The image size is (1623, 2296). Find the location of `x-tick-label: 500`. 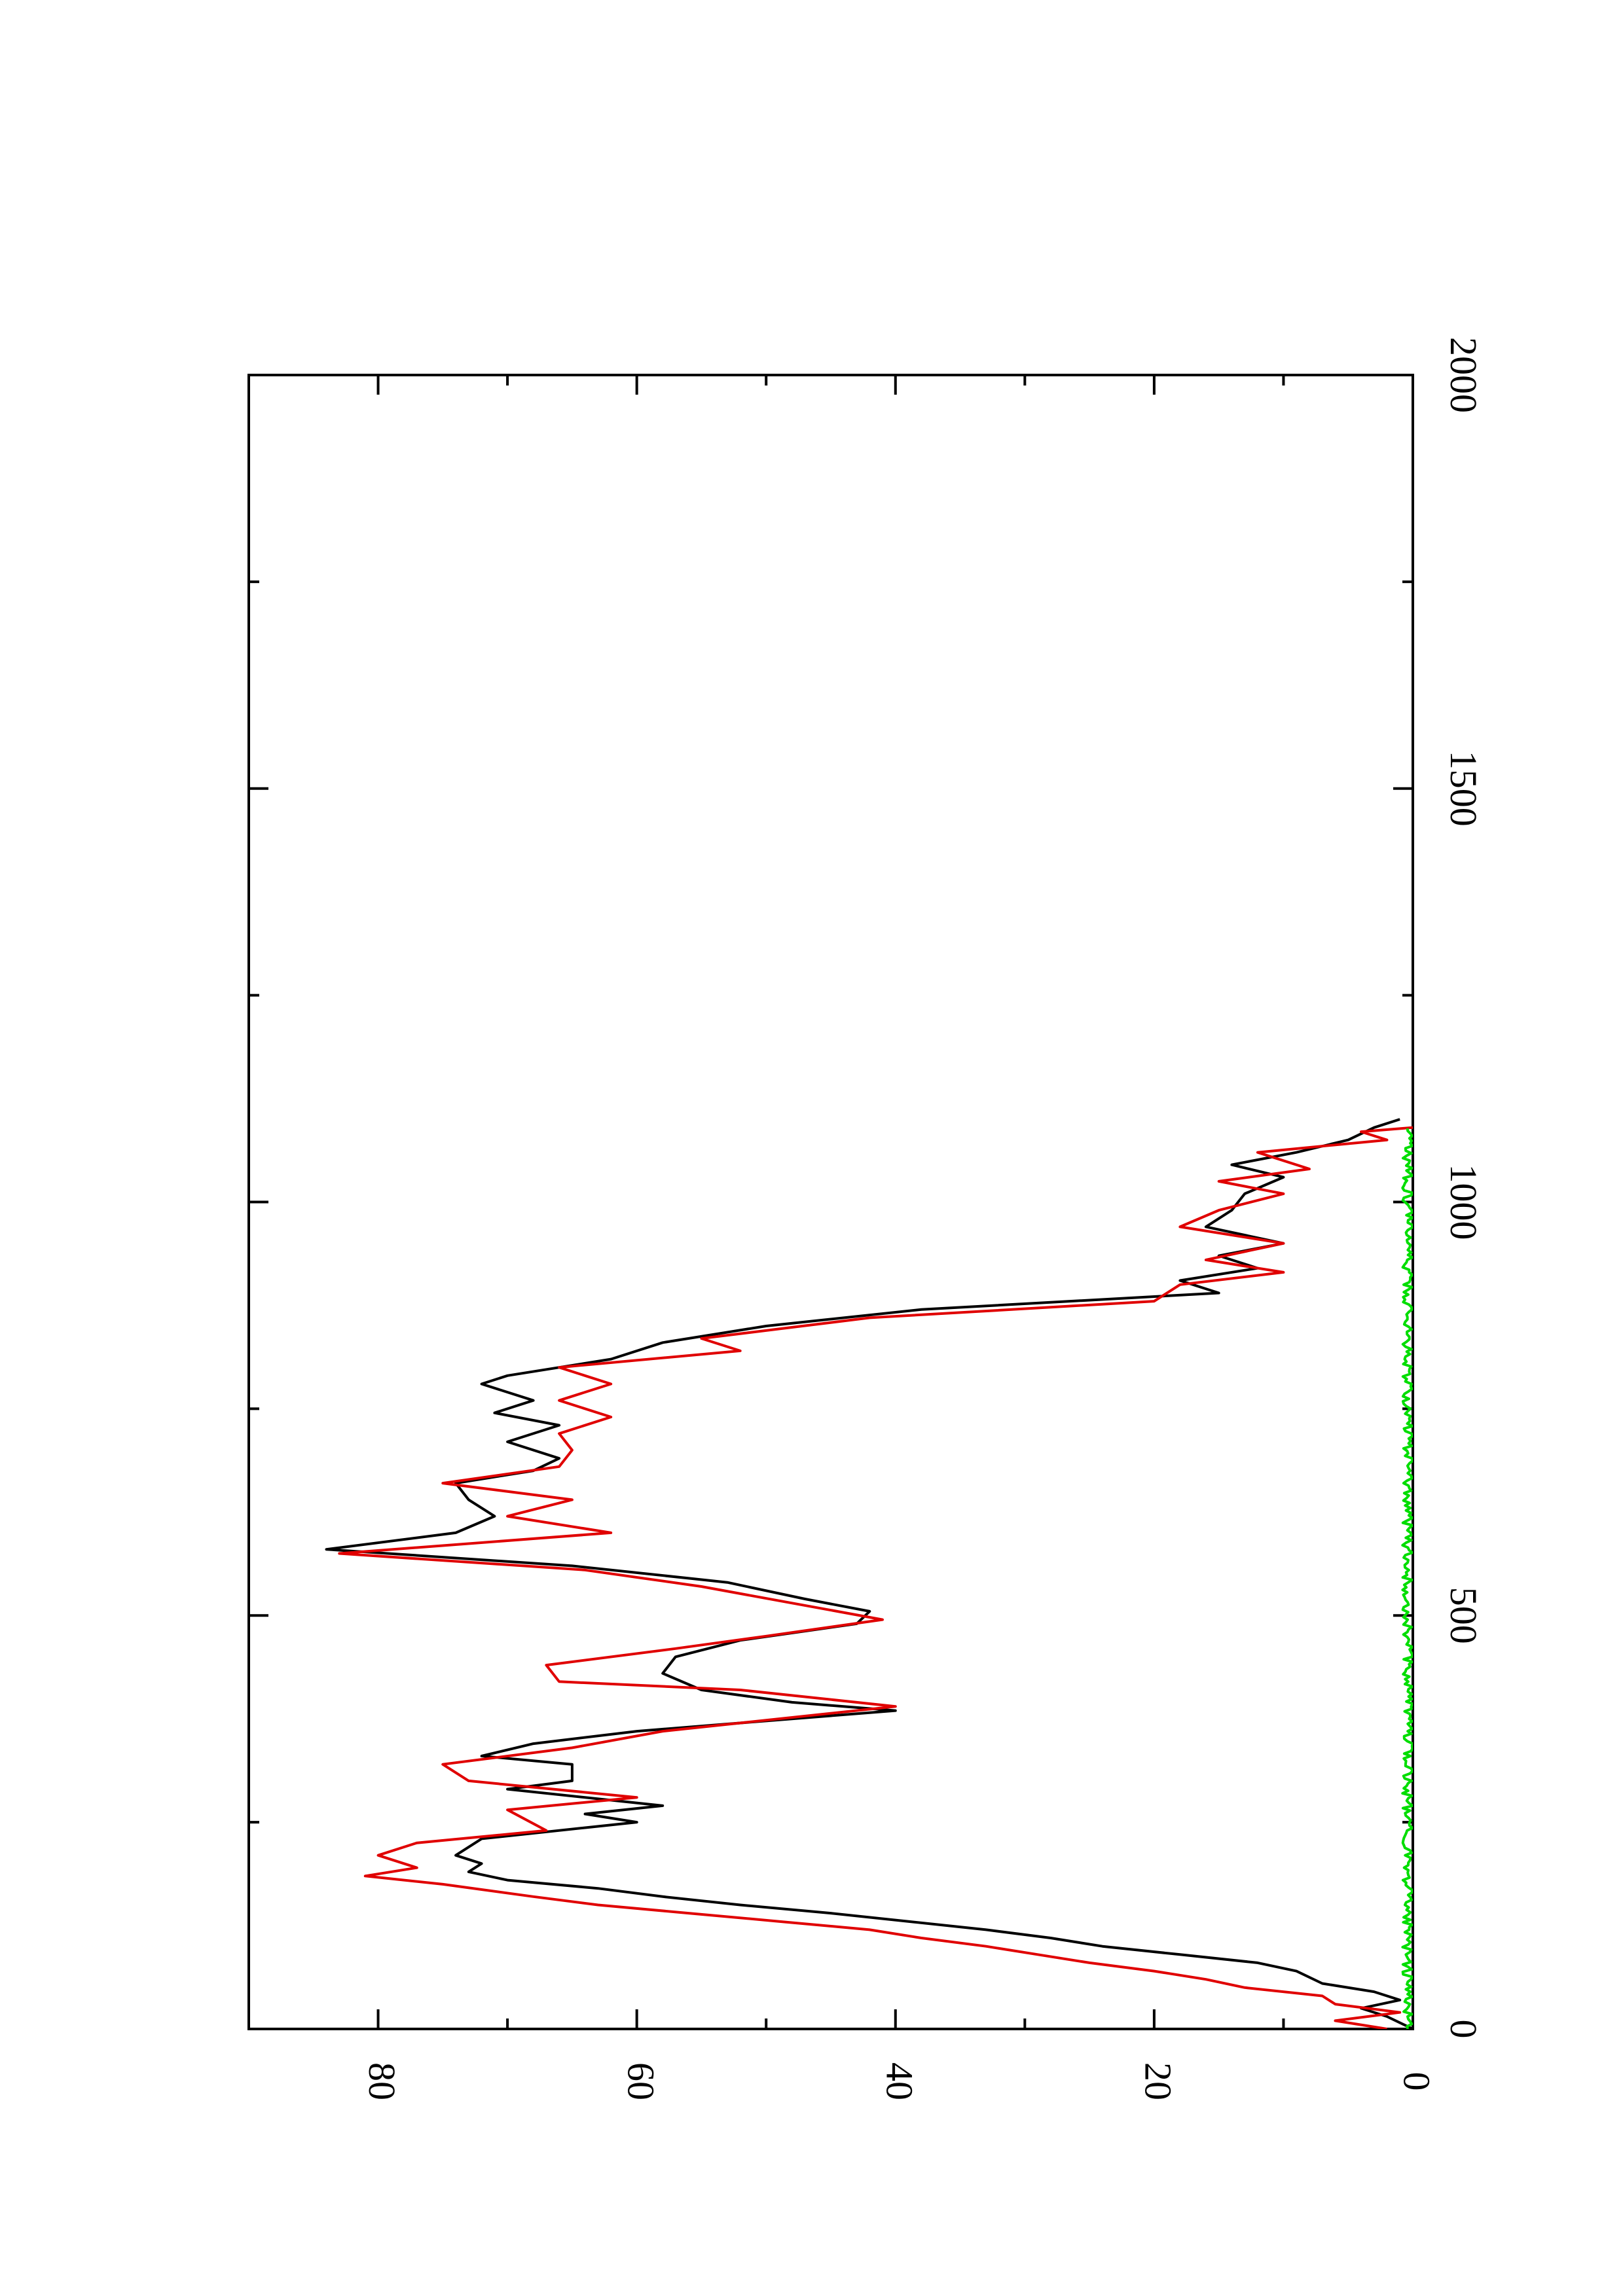

x-tick-label: 500 is located at coordinates (1463, 1615).